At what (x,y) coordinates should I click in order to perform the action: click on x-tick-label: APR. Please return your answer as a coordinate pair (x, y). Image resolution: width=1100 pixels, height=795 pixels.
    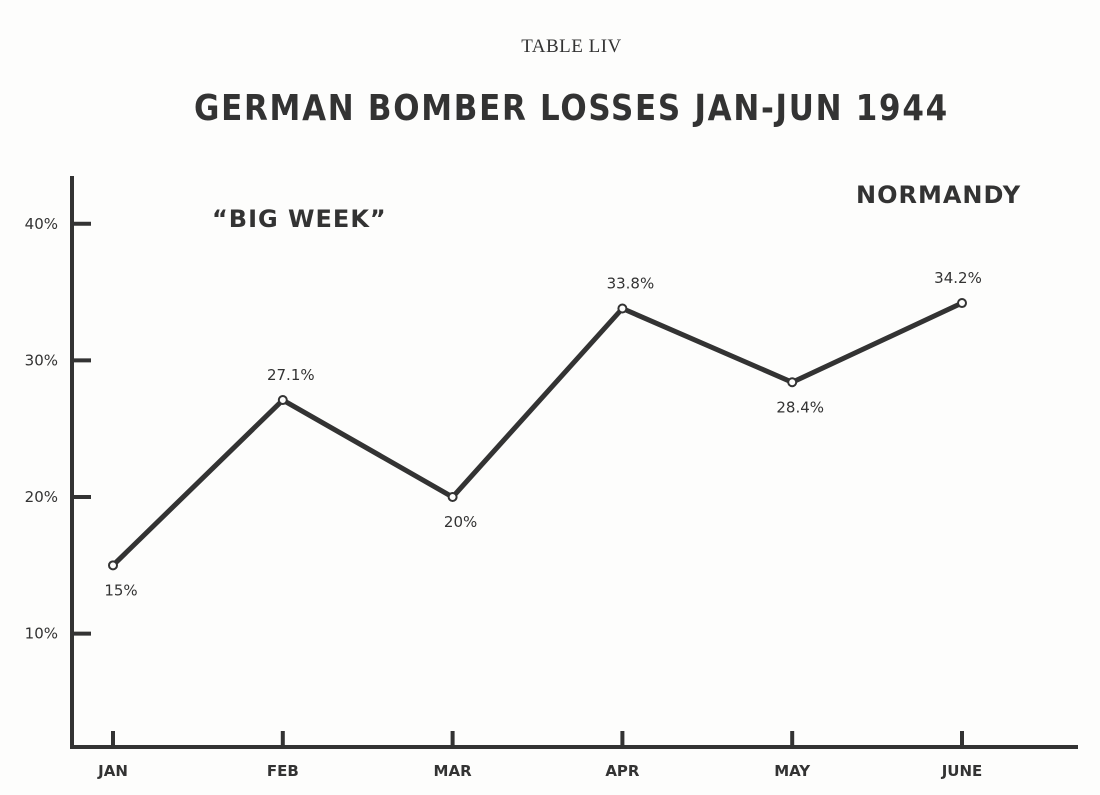
    Looking at the image, I should click on (622, 771).